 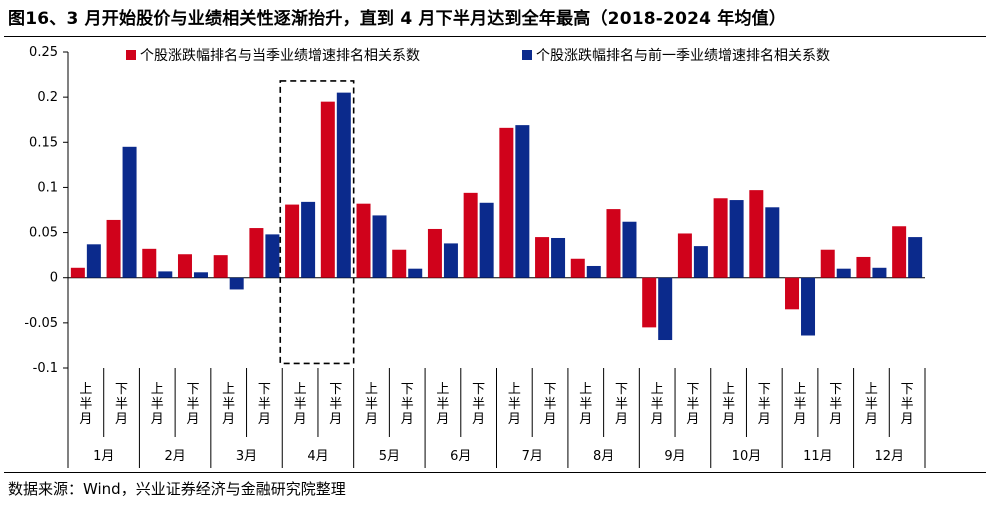 I want to click on month-label: 3月, so click(x=246, y=456).